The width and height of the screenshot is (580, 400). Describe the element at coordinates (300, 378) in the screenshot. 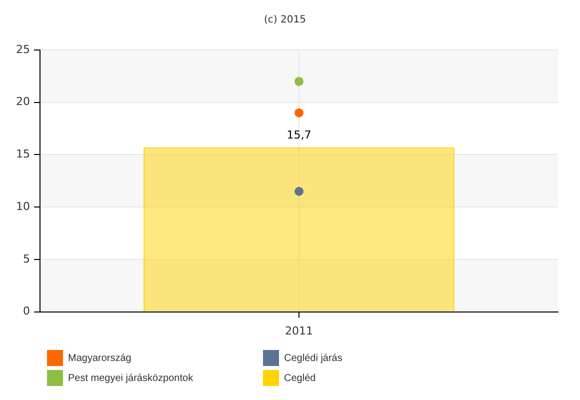

I see `legend-label: Cegléd` at that location.